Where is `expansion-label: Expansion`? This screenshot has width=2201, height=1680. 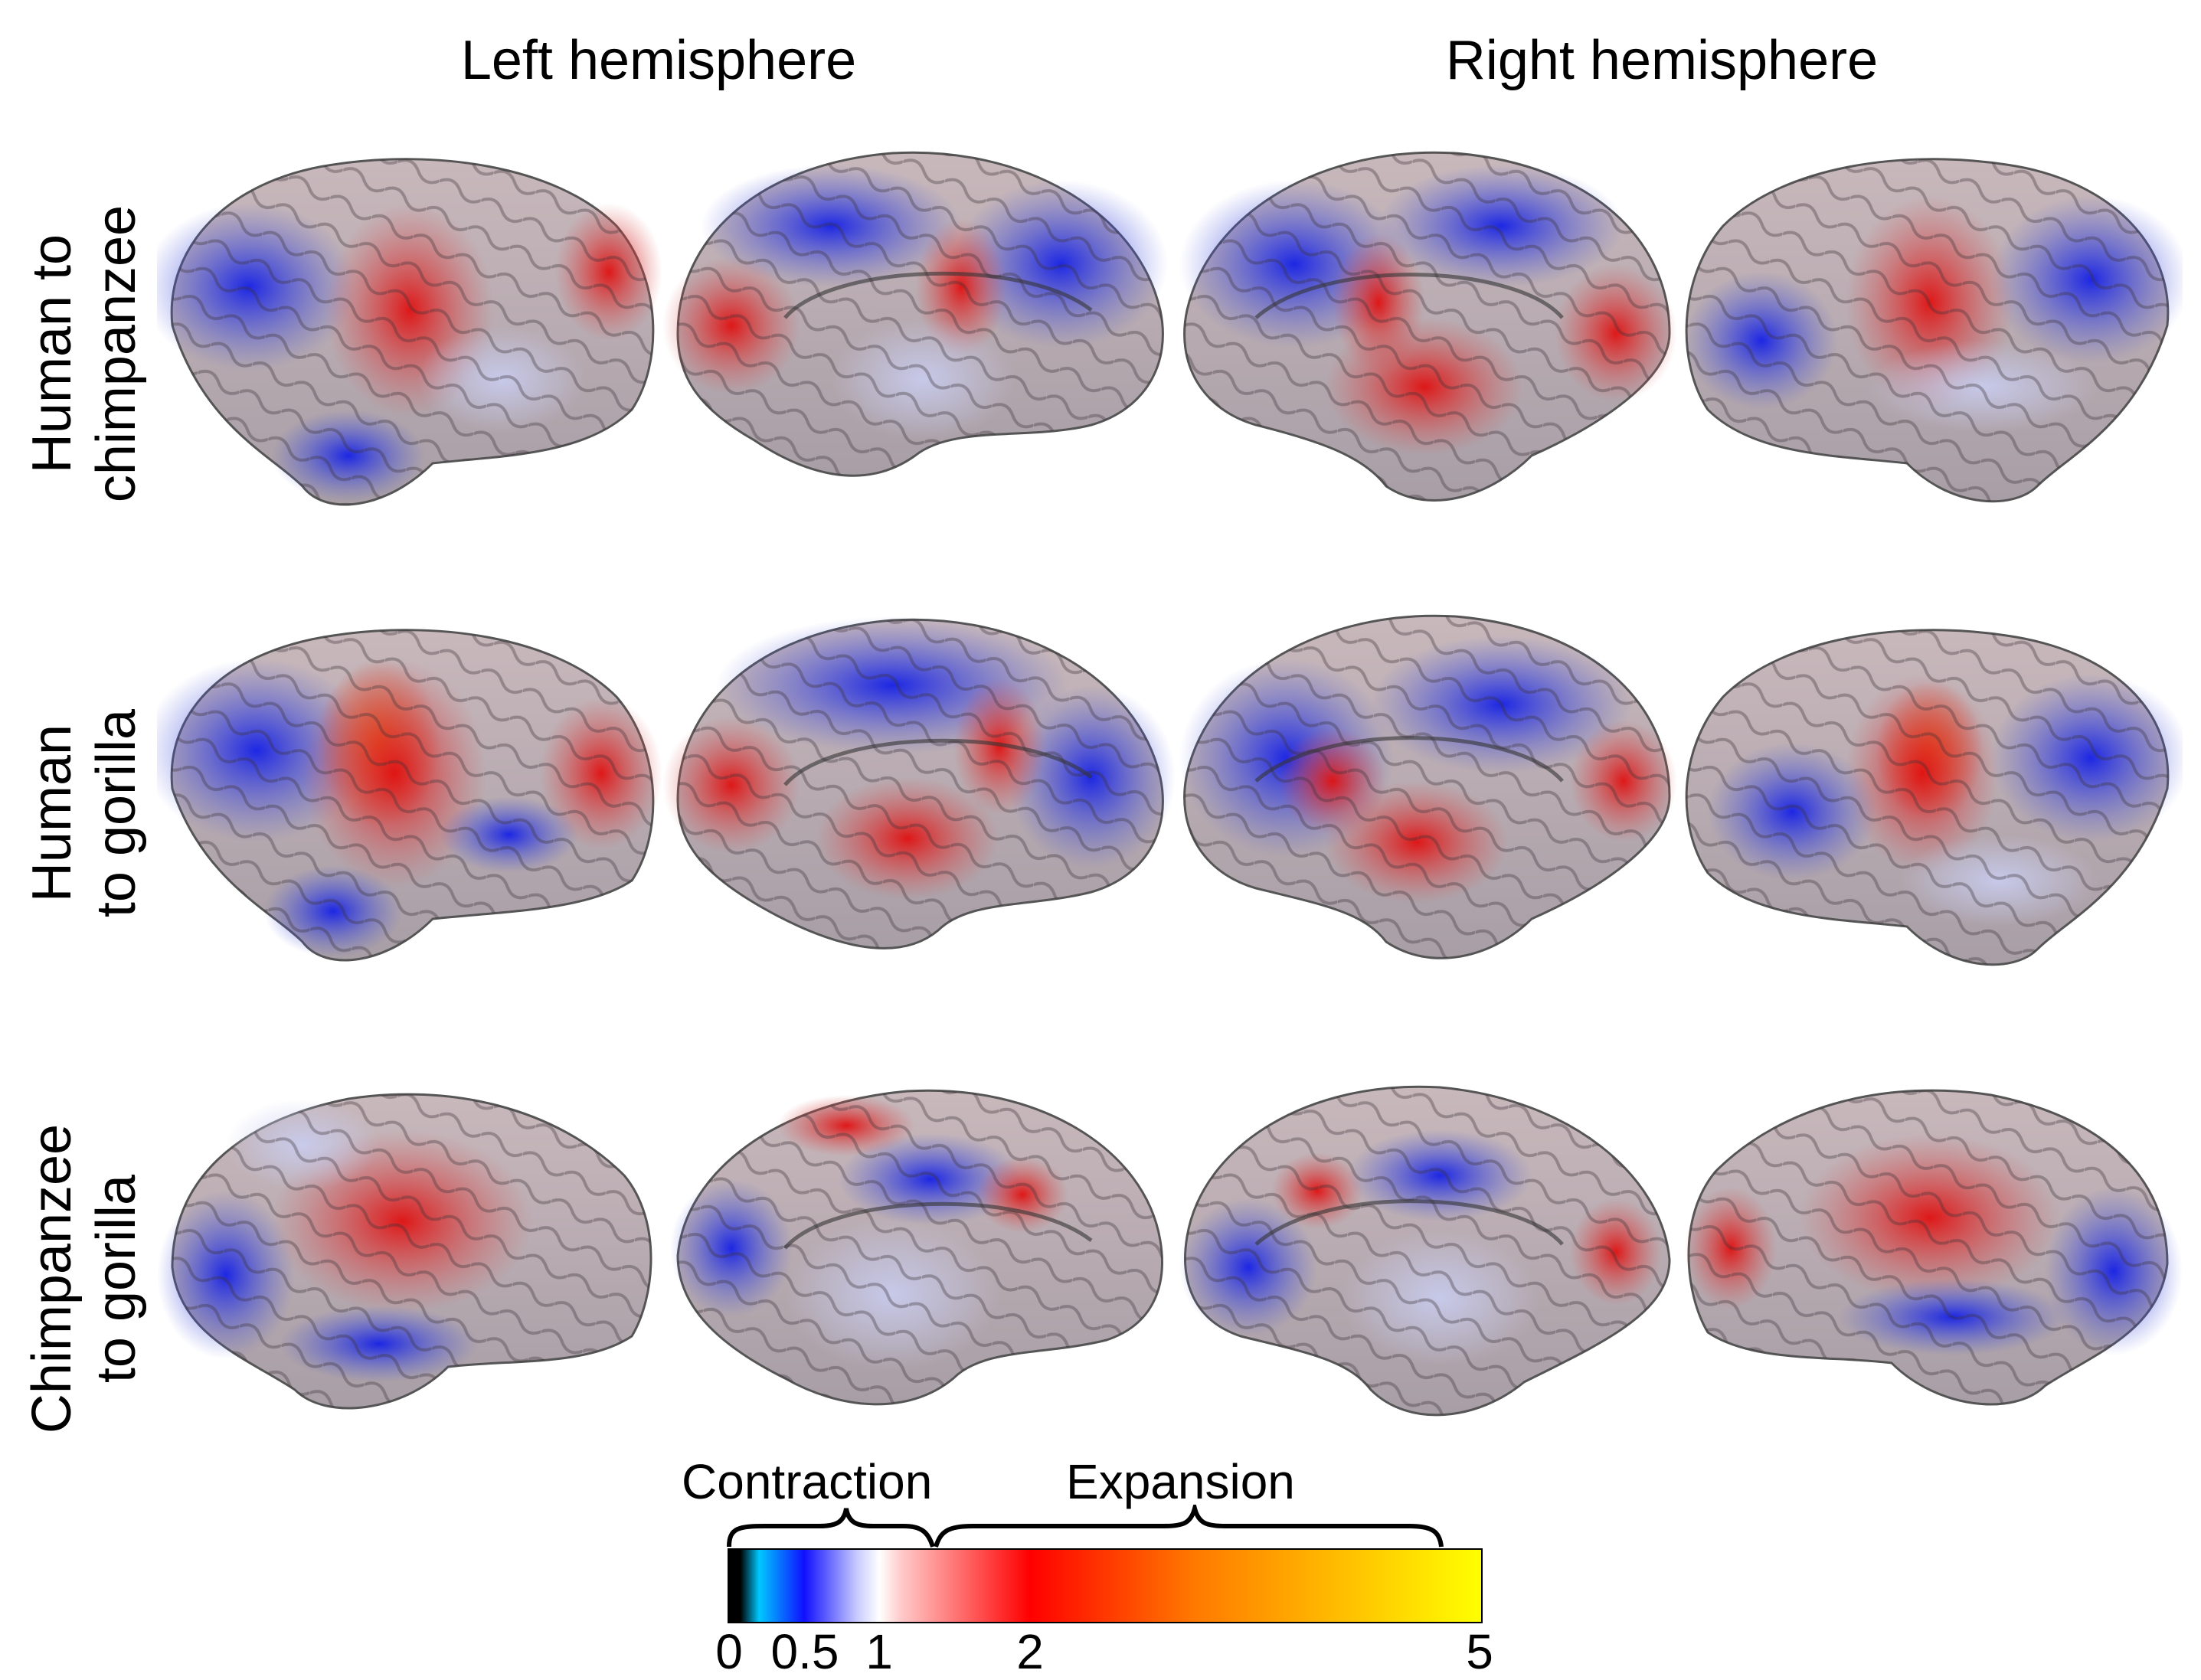 expansion-label: Expansion is located at coordinates (1180, 1481).